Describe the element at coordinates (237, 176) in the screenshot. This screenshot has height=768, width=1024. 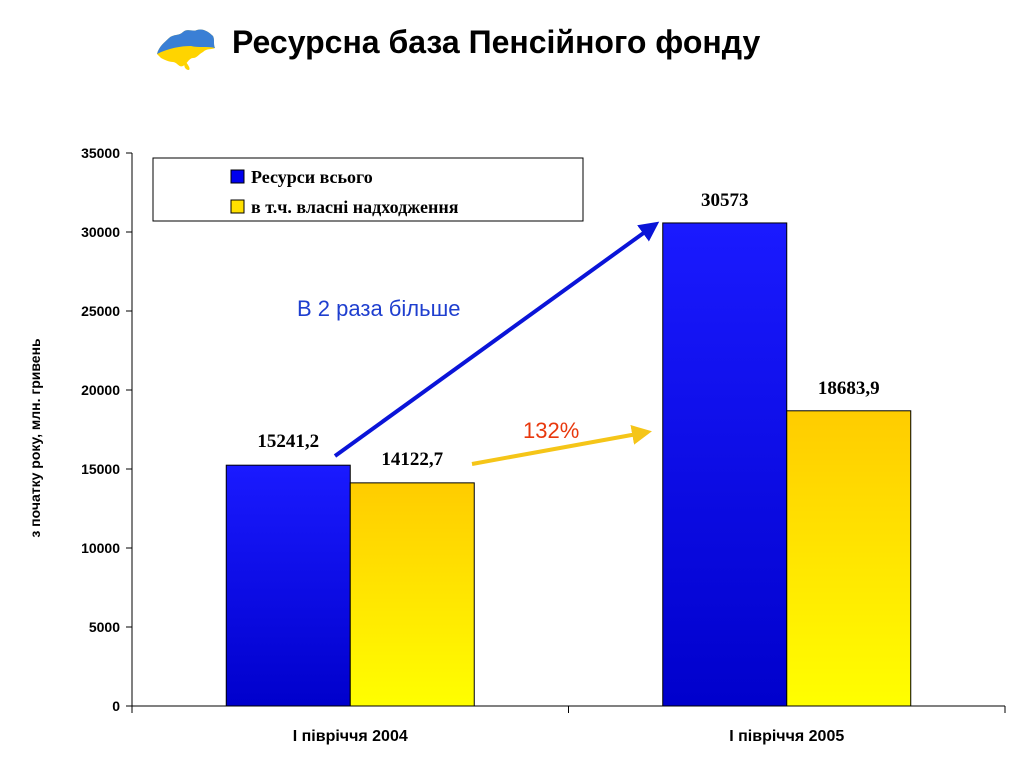
I see `legend-swatch-total` at that location.